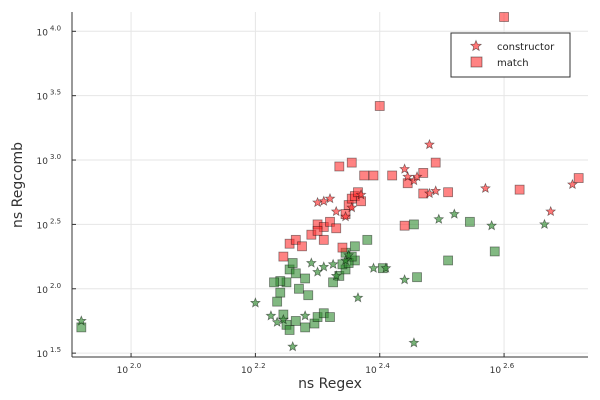  What do you see at coordinates (55, 157) in the screenshot?
I see `y-tick-exponent: 3.0` at bounding box center [55, 157].